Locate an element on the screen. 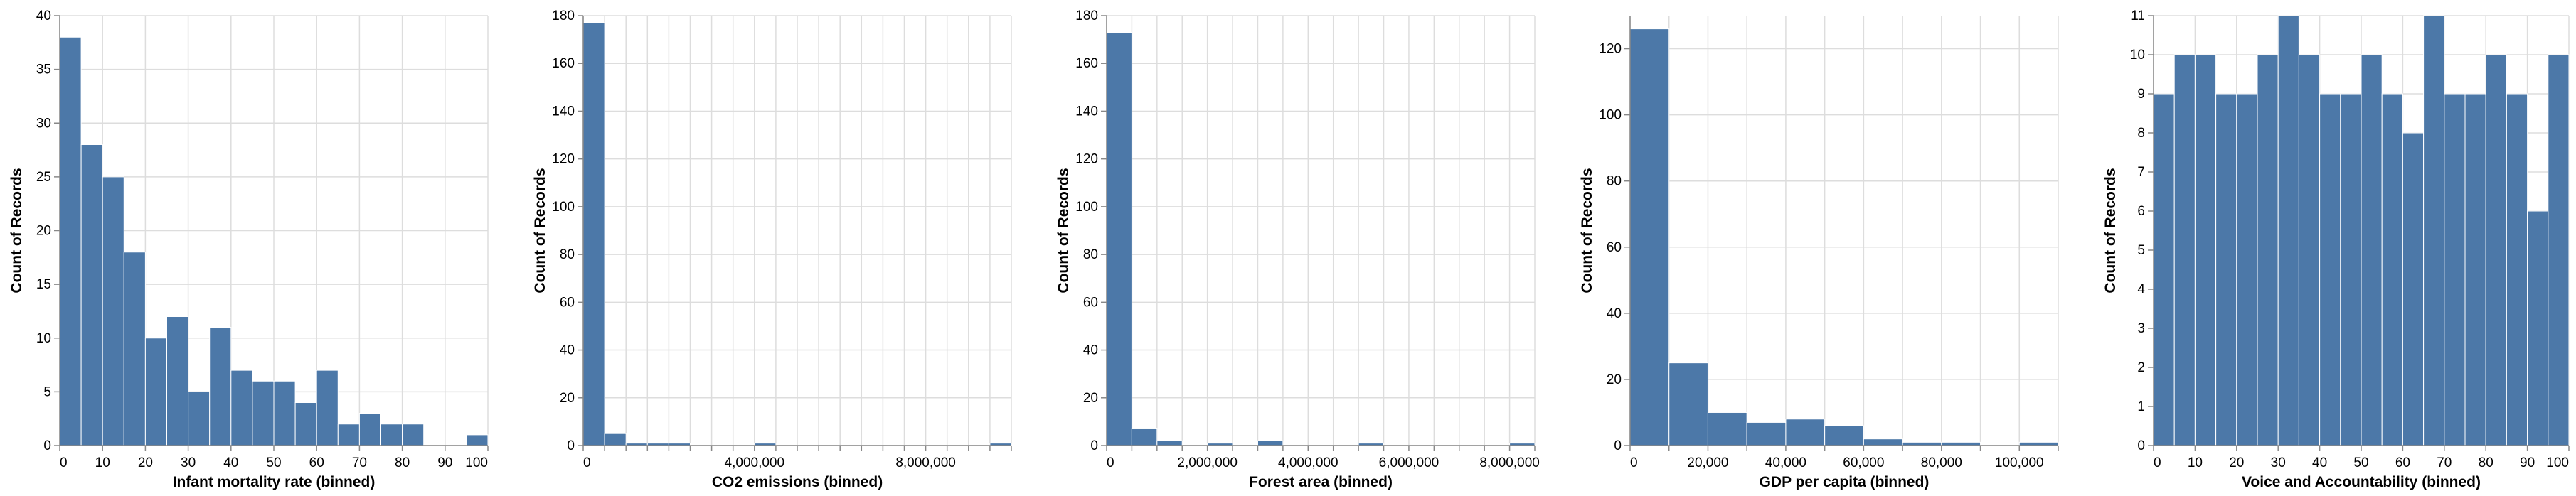 The width and height of the screenshot is (2576, 496). y-tick-label: 7 is located at coordinates (2141, 172).